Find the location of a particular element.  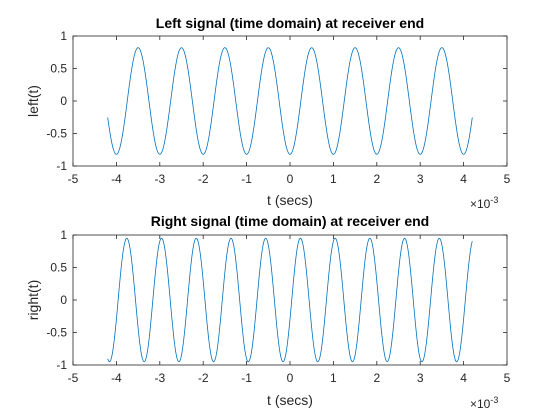

left-signal-x-exponent-base: ×10 is located at coordinates (480, 204).